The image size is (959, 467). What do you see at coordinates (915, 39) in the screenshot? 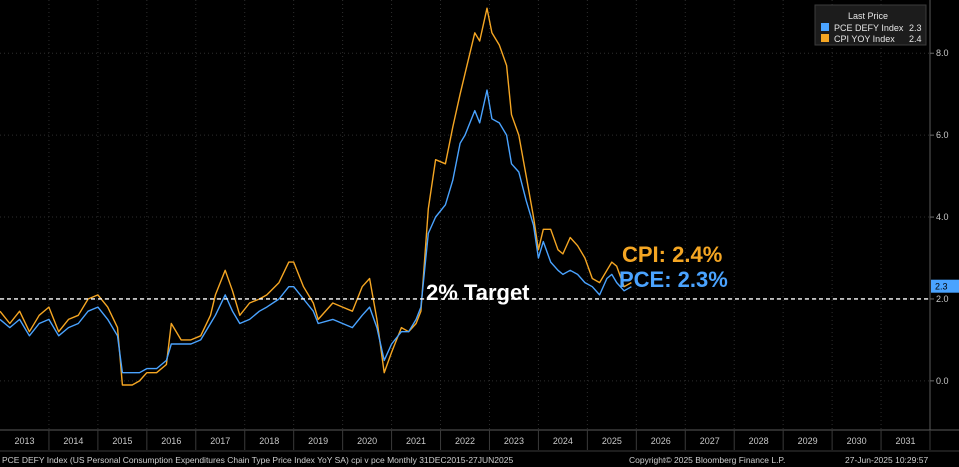
I see `legend-value-cpi: 2.4` at bounding box center [915, 39].